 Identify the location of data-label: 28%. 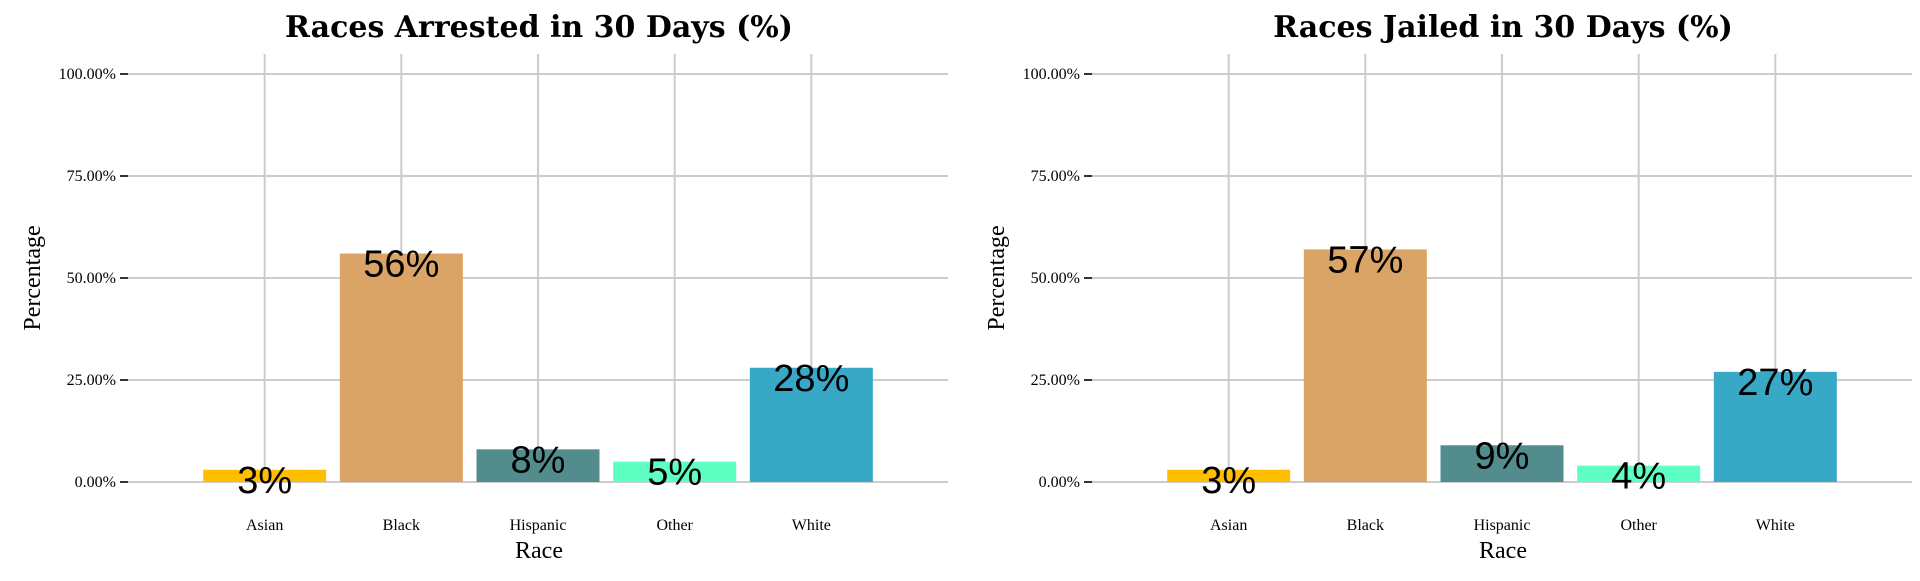
(811, 379).